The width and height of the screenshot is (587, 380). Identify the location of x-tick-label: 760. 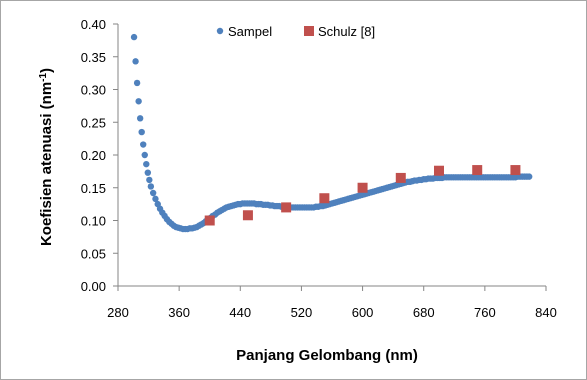
(485, 312).